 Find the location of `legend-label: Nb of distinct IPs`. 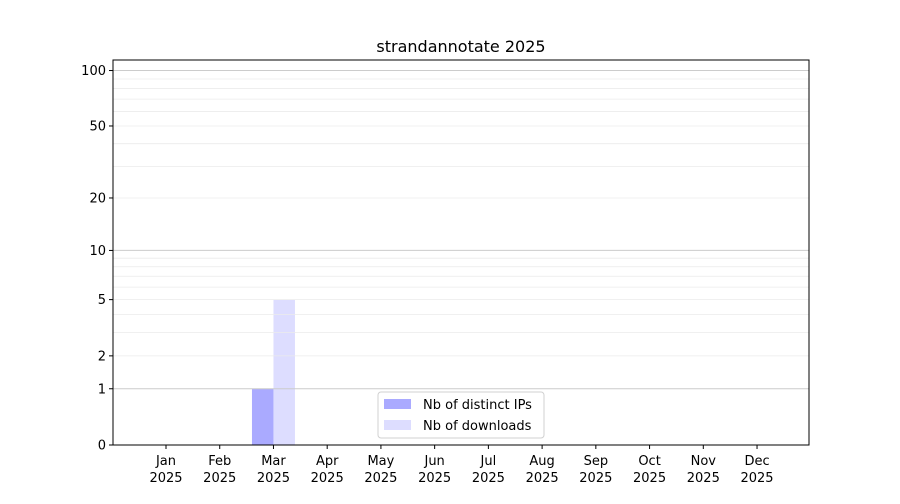

legend-label: Nb of distinct IPs is located at coordinates (477, 405).